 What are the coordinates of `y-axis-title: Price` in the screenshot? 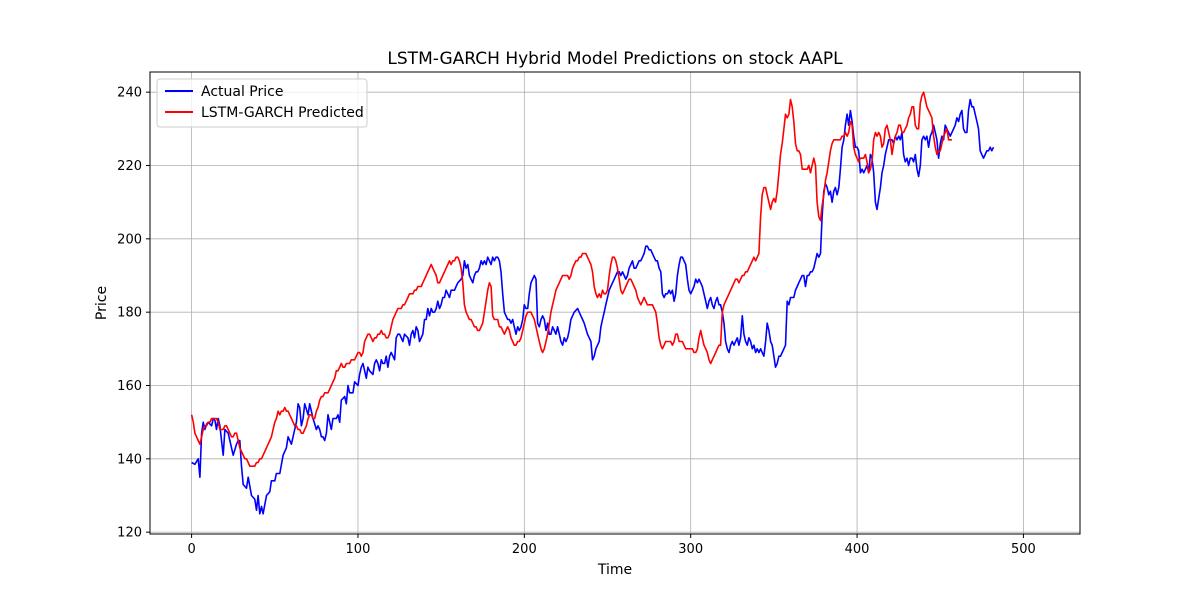 It's located at (102, 303).